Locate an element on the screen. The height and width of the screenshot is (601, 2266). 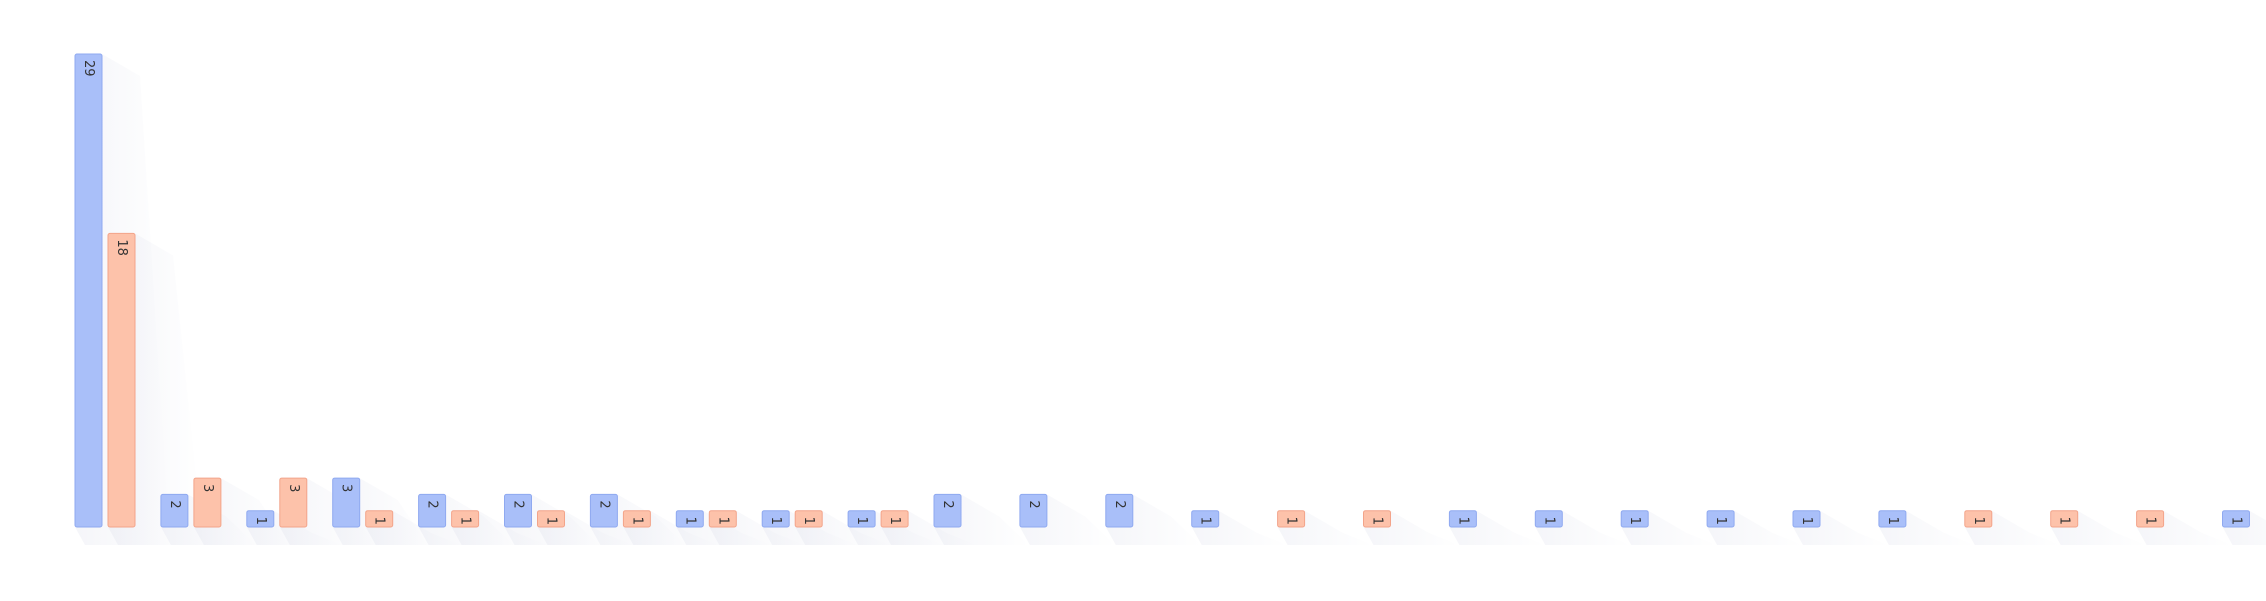
bar-c5-s2 is located at coordinates (465, 519).